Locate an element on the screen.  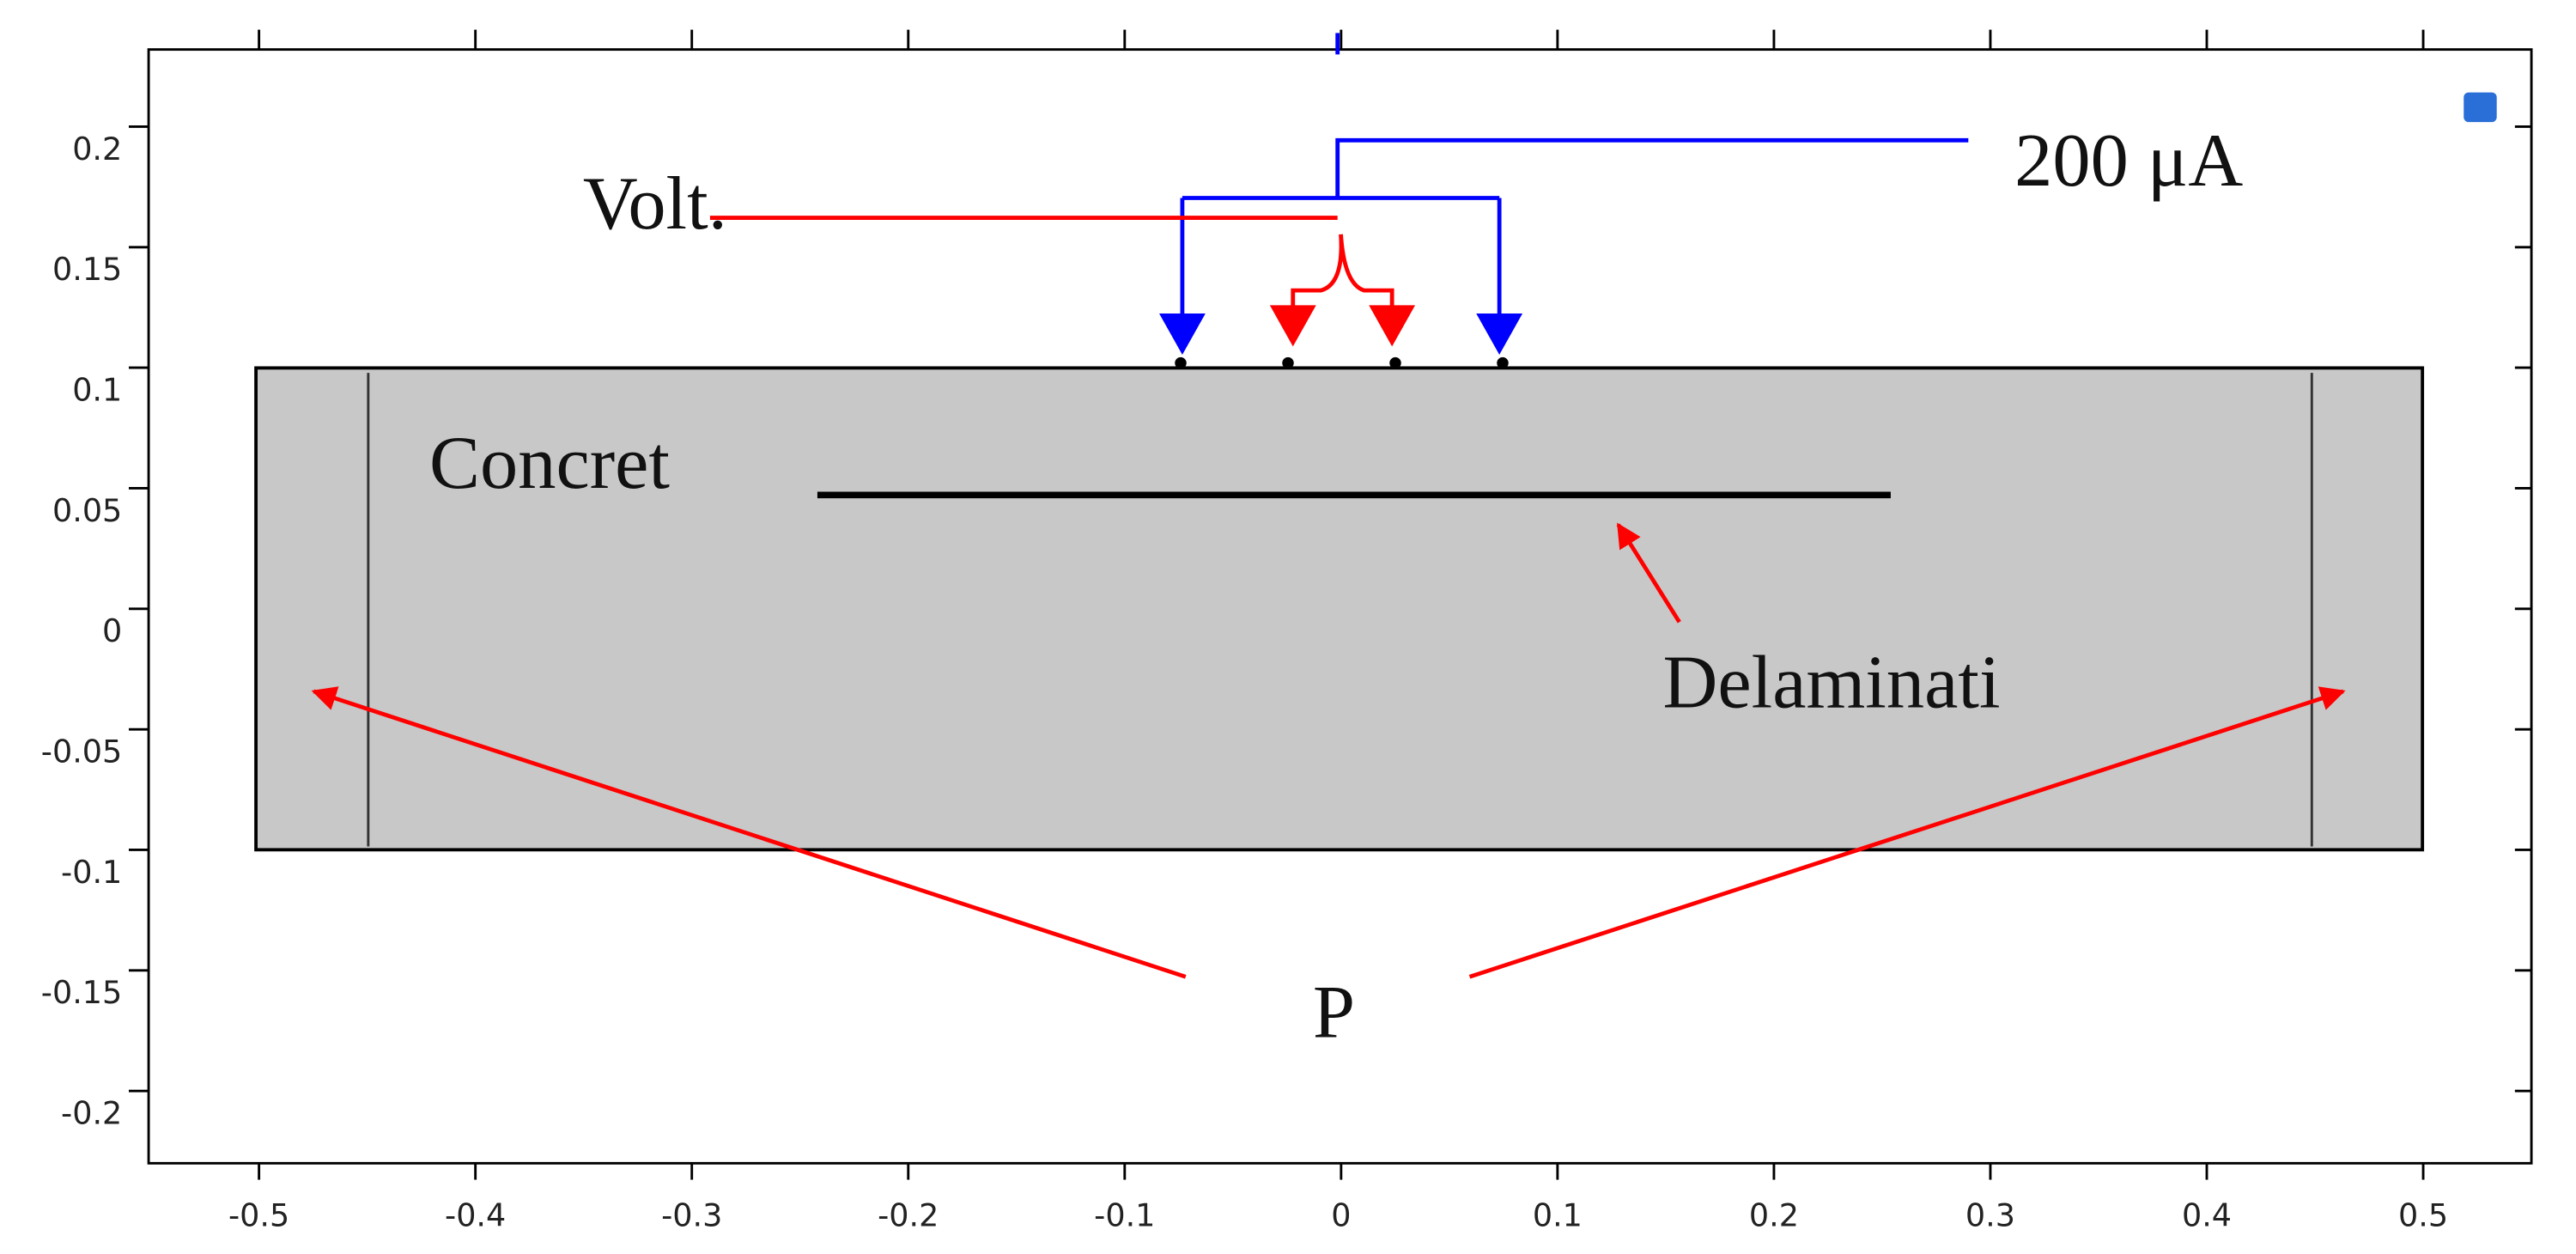
x-tick-label: -0.4 is located at coordinates (475, 1214).